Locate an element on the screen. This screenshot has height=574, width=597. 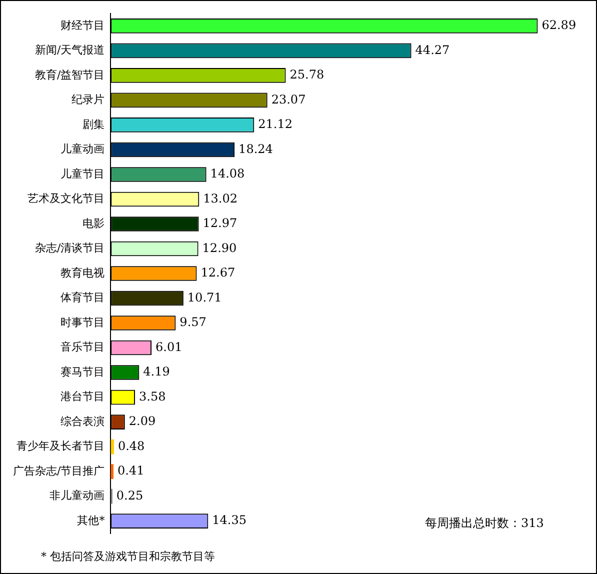
data-label: 25.78 is located at coordinates (307, 75).